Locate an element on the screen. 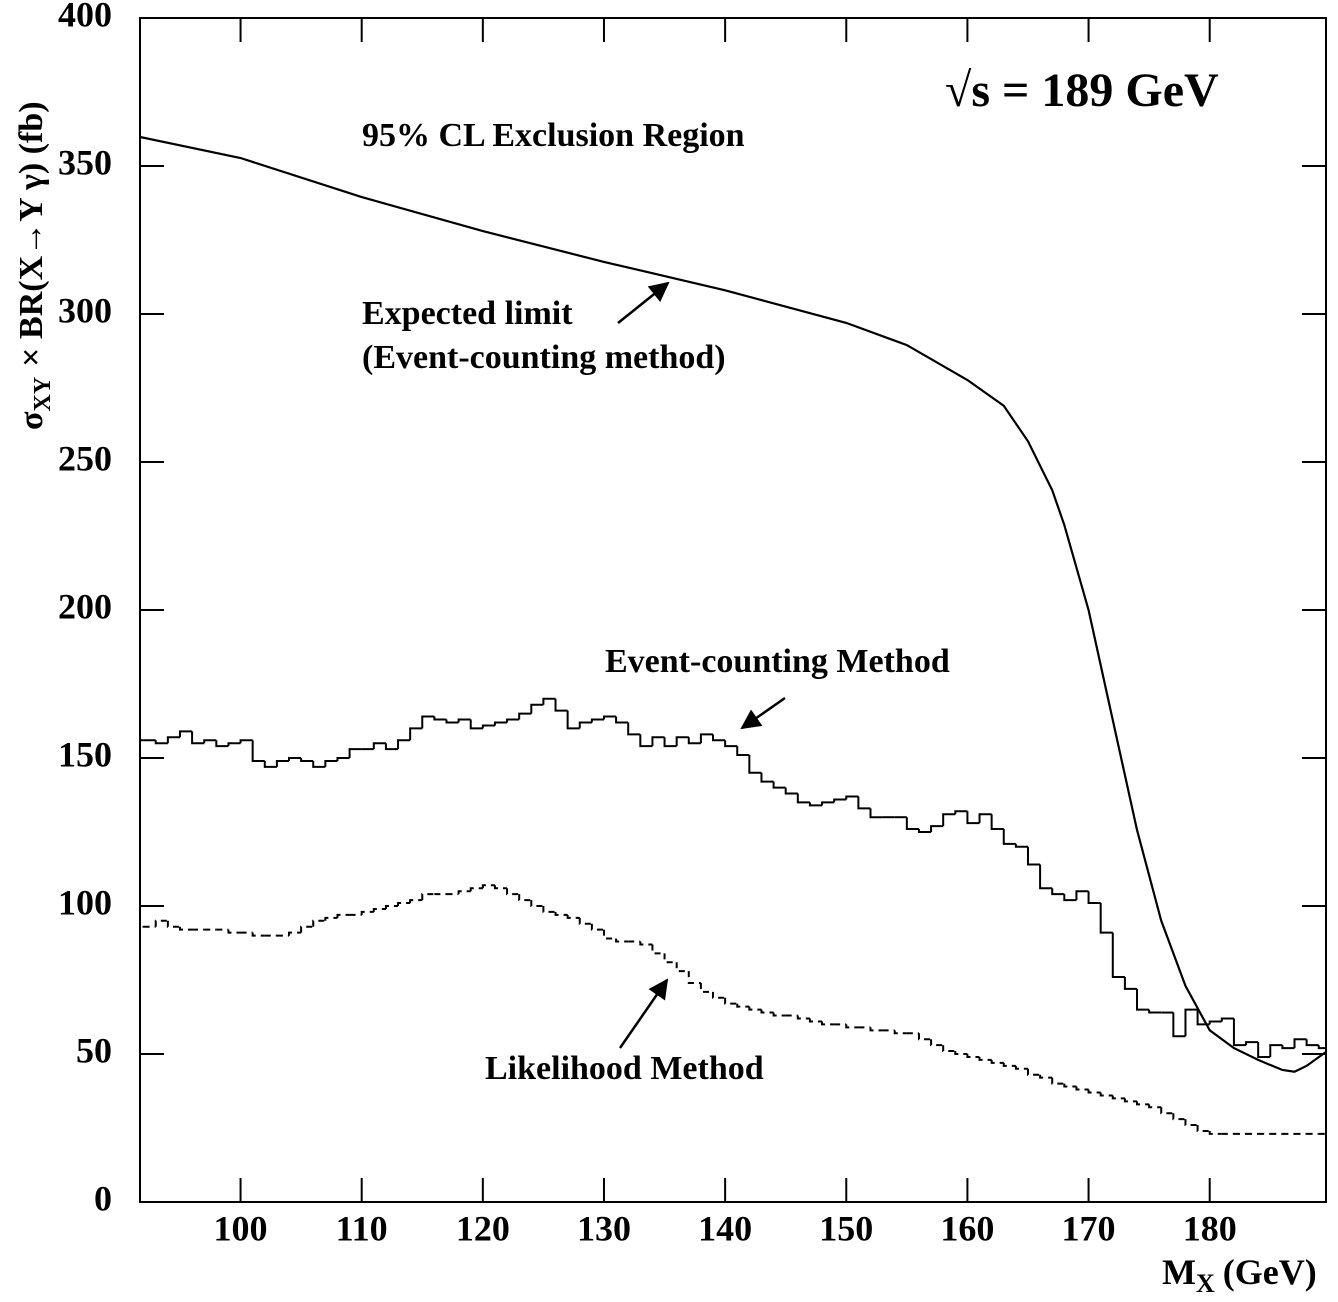 Image resolution: width=1338 pixels, height=1302 pixels. y-tick-label: 150 is located at coordinates (85, 754).